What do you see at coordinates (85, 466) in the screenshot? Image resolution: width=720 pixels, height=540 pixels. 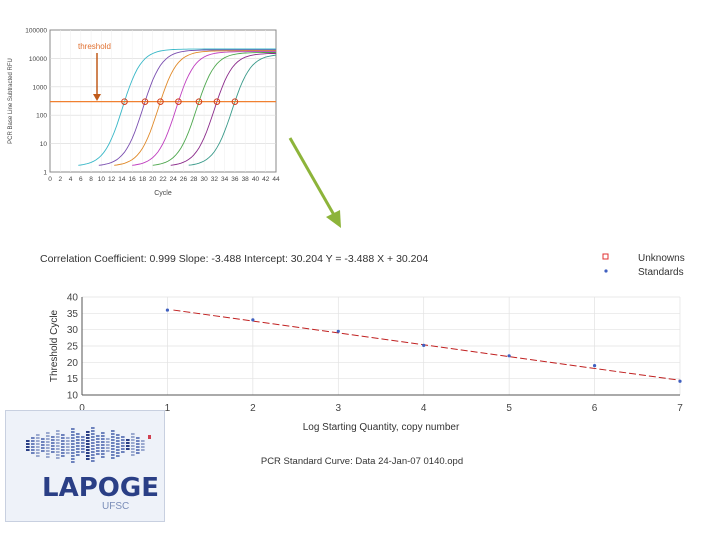 I see `lapoge-logo: LAPOGE UFSC` at bounding box center [85, 466].